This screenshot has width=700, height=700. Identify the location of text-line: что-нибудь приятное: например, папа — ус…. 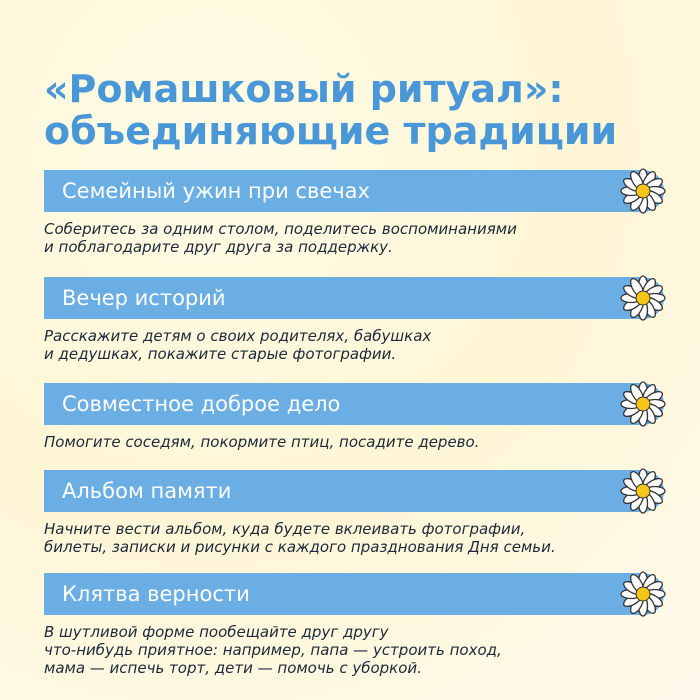
(273, 650).